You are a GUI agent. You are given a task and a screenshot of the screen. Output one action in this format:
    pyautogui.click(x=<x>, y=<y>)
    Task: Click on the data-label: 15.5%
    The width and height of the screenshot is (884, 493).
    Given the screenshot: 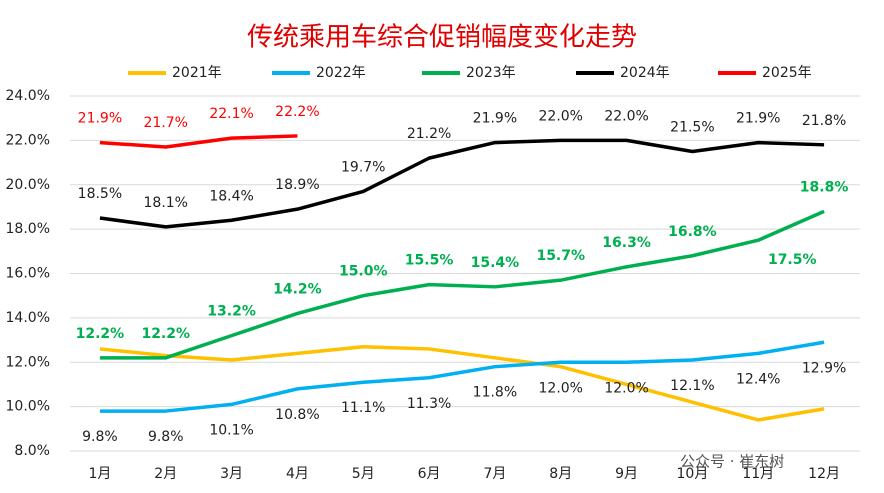 What is the action you would take?
    pyautogui.click(x=429, y=261)
    